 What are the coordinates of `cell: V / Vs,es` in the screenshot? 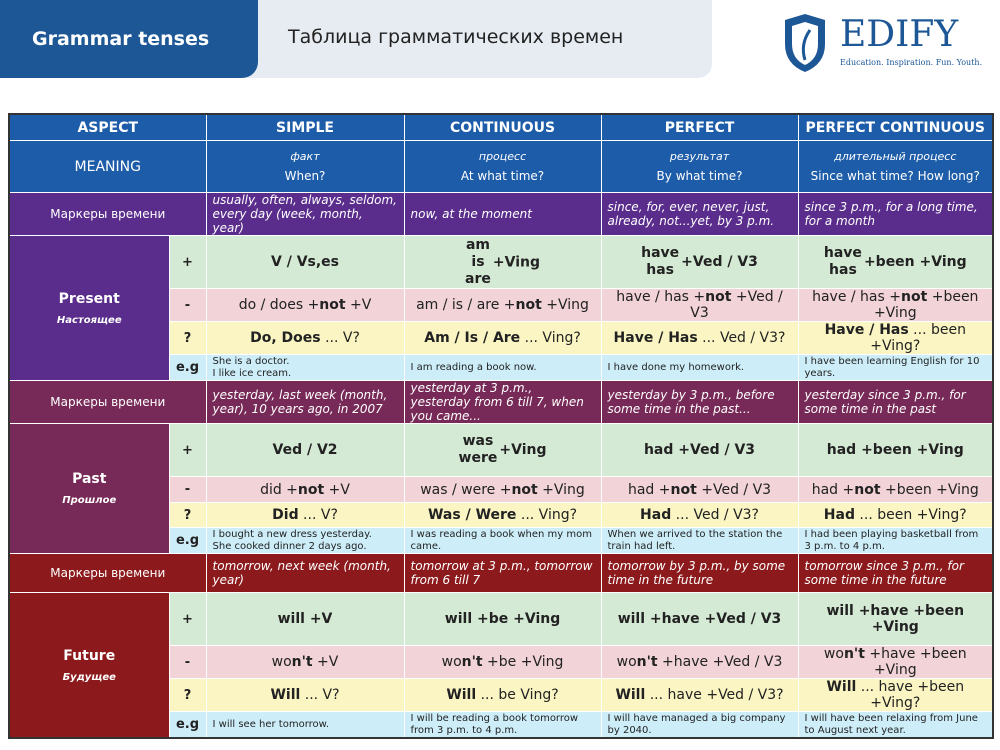 It's located at (305, 262).